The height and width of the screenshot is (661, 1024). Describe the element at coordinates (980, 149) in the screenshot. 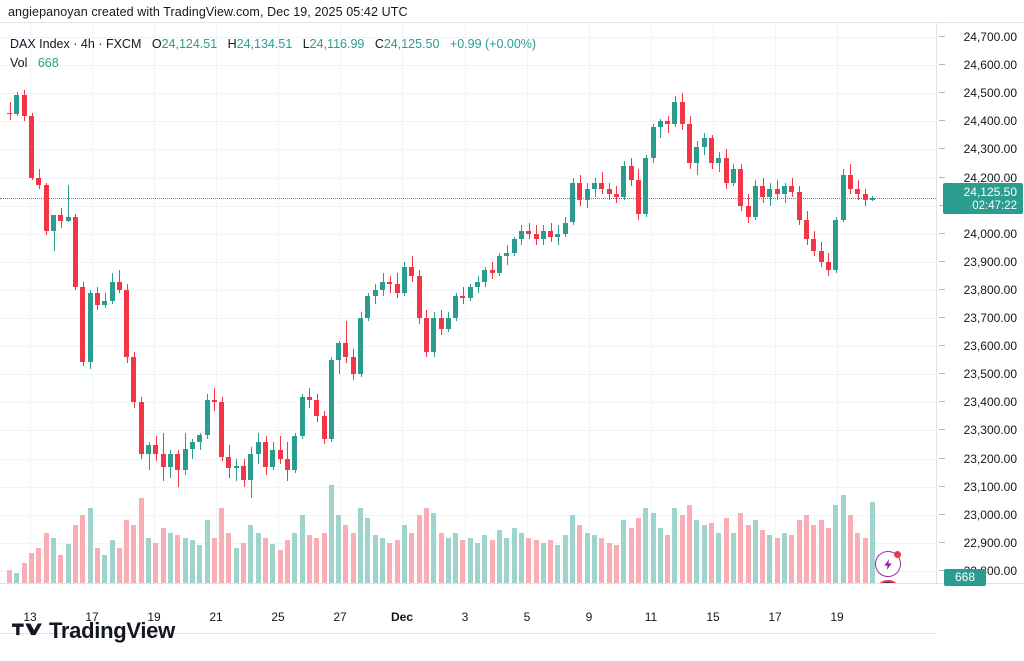

I see `price-axis-tick: 24,300.00` at that location.